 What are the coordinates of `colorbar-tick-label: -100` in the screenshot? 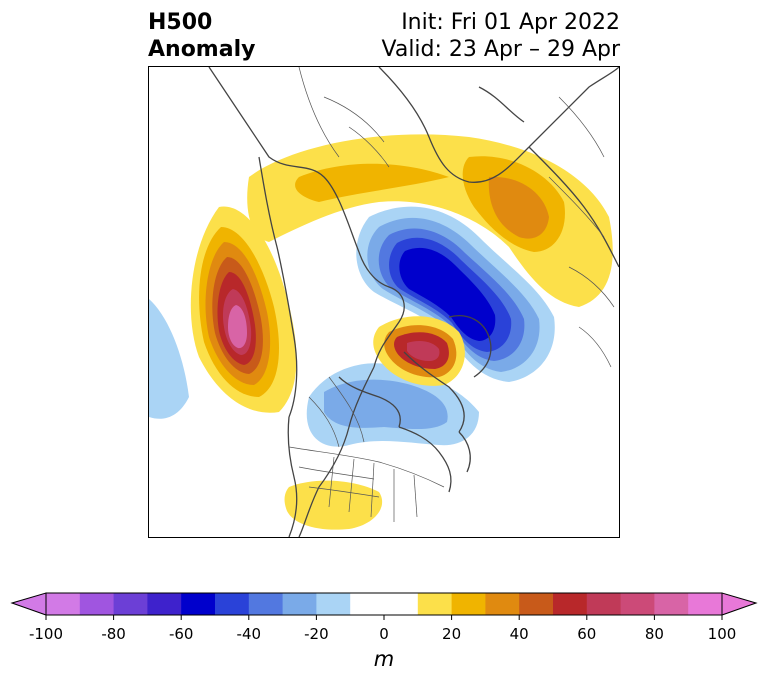 It's located at (46, 634).